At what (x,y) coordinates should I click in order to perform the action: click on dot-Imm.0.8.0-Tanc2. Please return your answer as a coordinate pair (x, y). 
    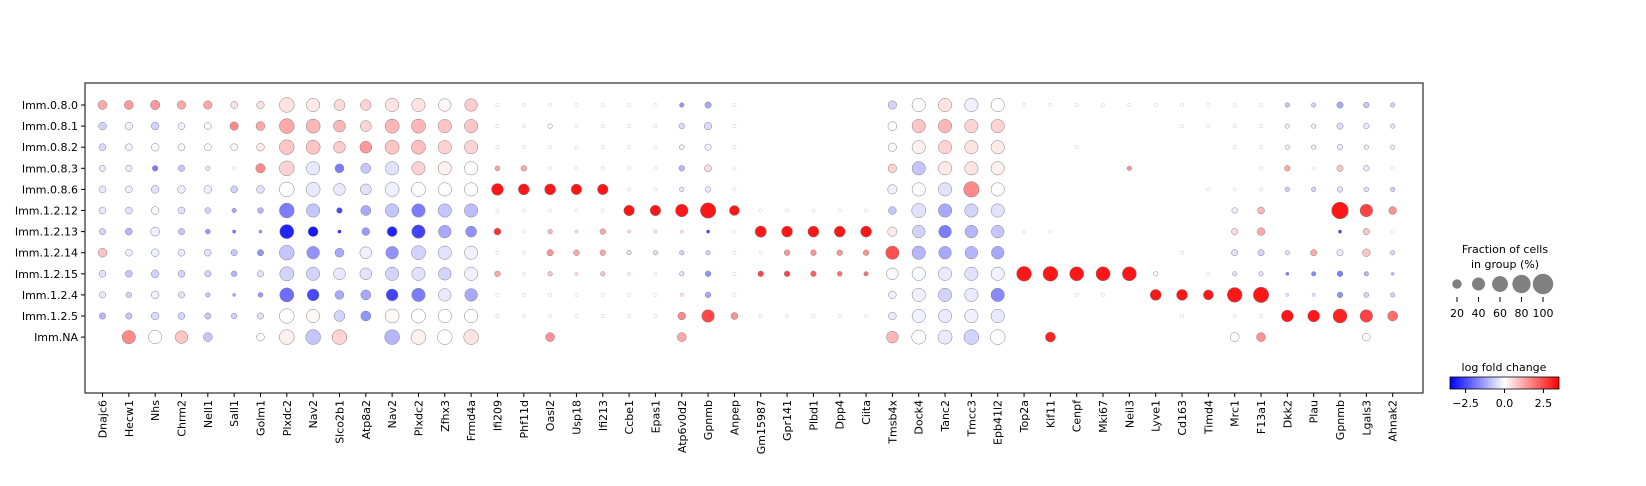
    Looking at the image, I should click on (945, 105).